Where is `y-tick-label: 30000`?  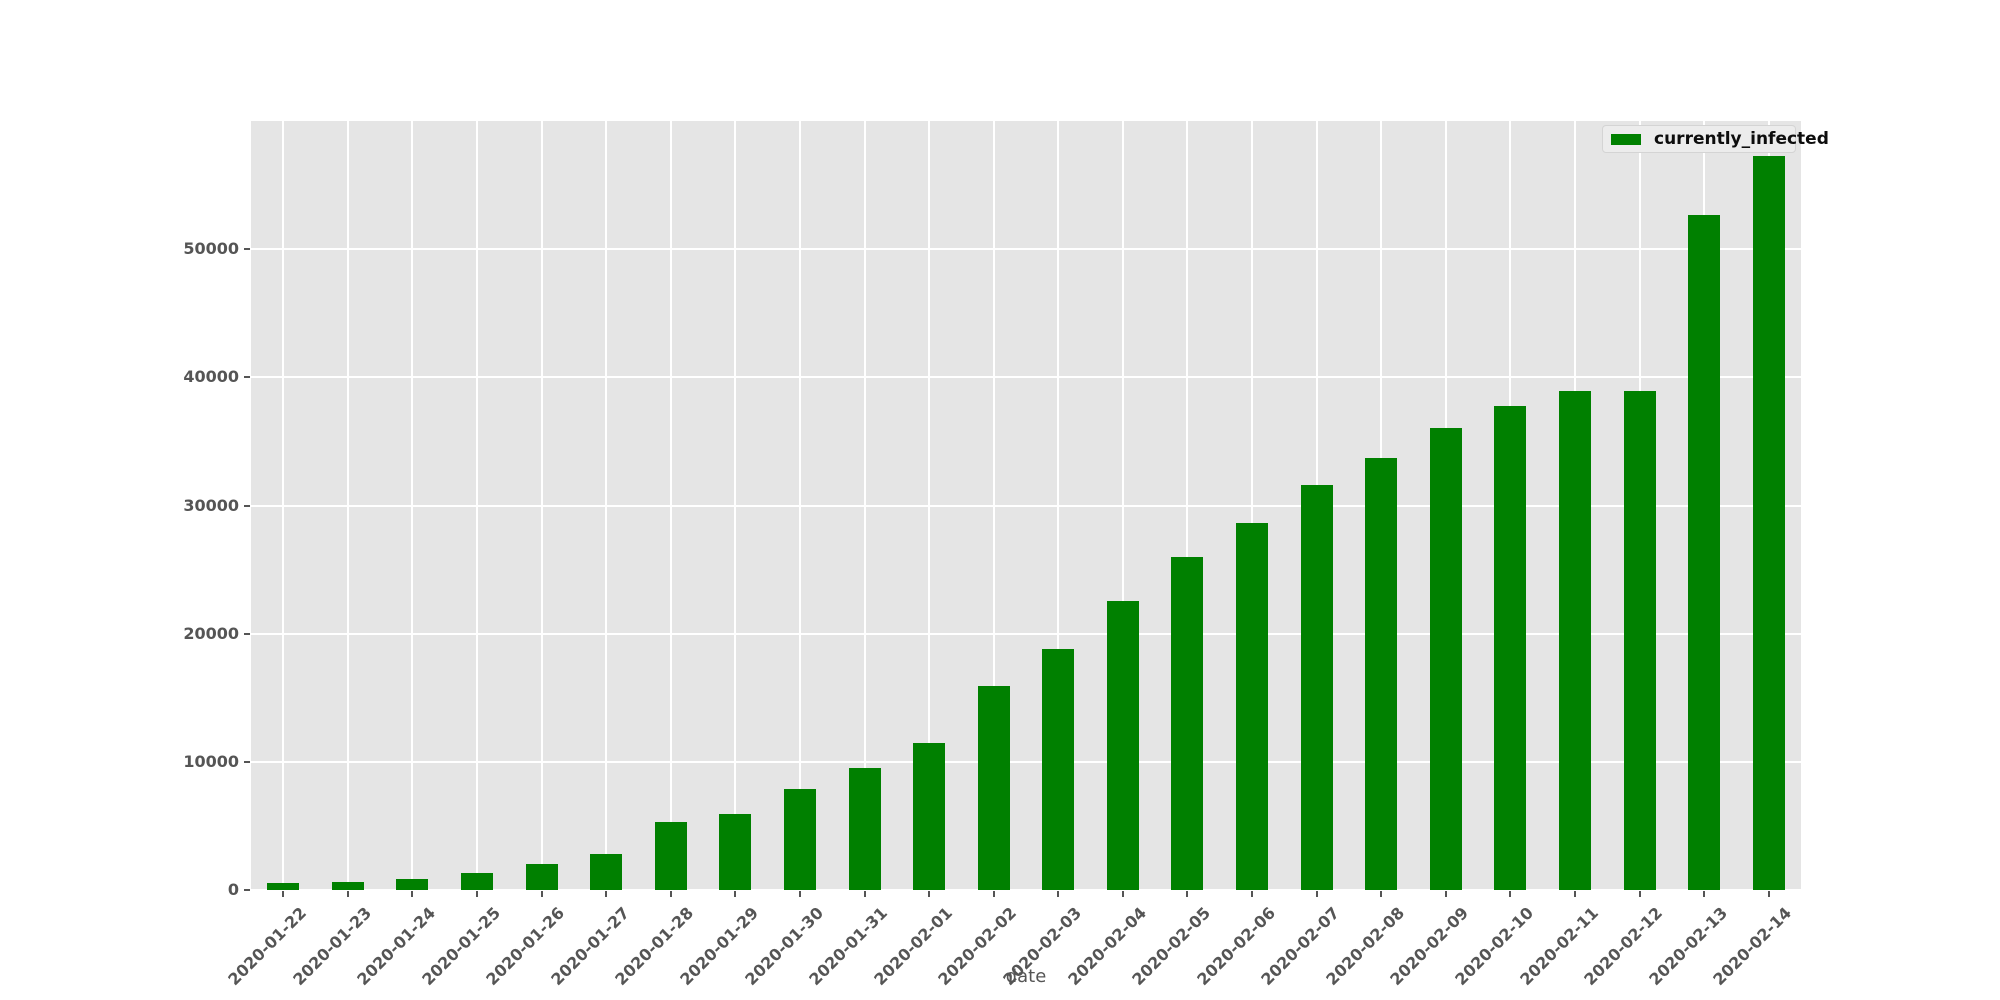 y-tick-label: 30000 is located at coordinates (211, 505).